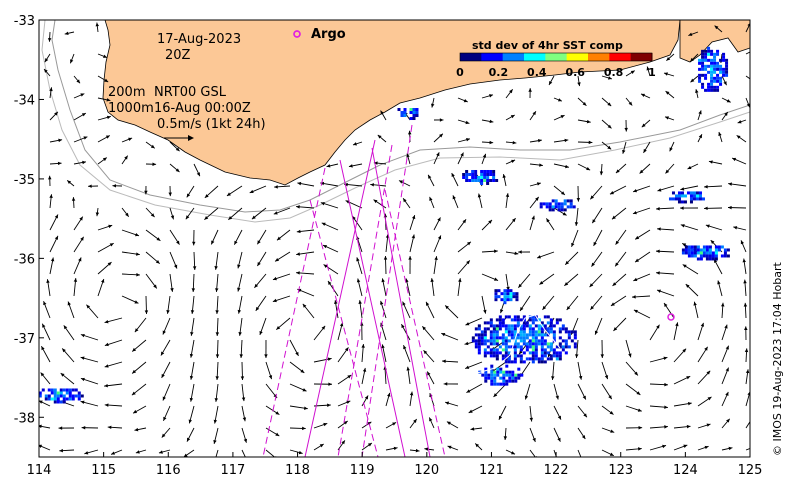  Describe the element at coordinates (777, 359) in the screenshot. I see `credit-label: © IMOS 19-Aug-2023 17:04 Hobart` at that location.